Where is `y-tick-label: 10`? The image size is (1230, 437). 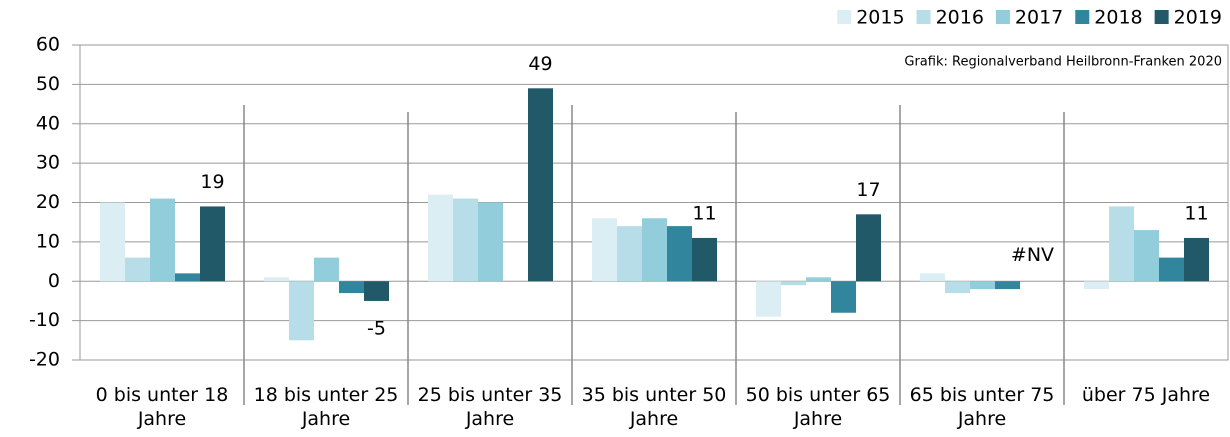 y-tick-label: 10 is located at coordinates (48, 241).